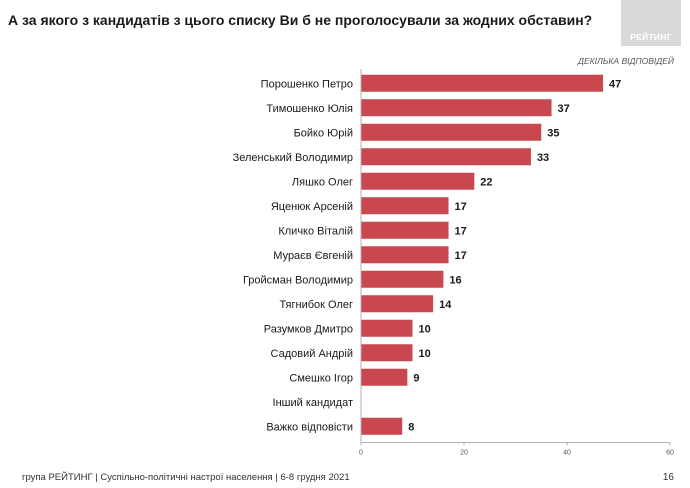  Describe the element at coordinates (309, 109) in the screenshot. I see `category-label: Тимошенко Юлія` at that location.